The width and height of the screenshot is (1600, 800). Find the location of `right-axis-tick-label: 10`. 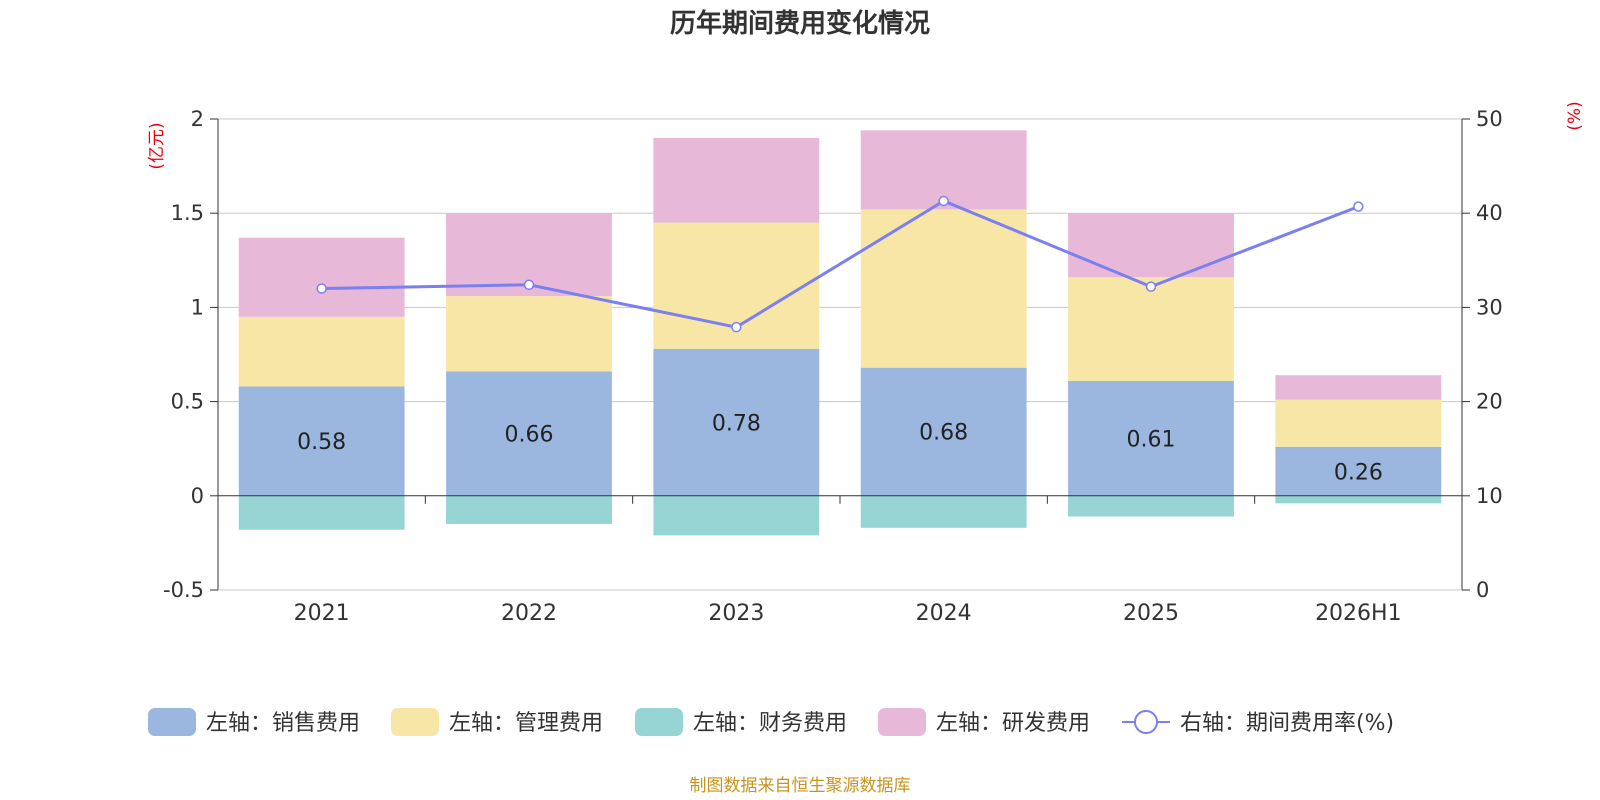

right-axis-tick-label: 10 is located at coordinates (1489, 496).